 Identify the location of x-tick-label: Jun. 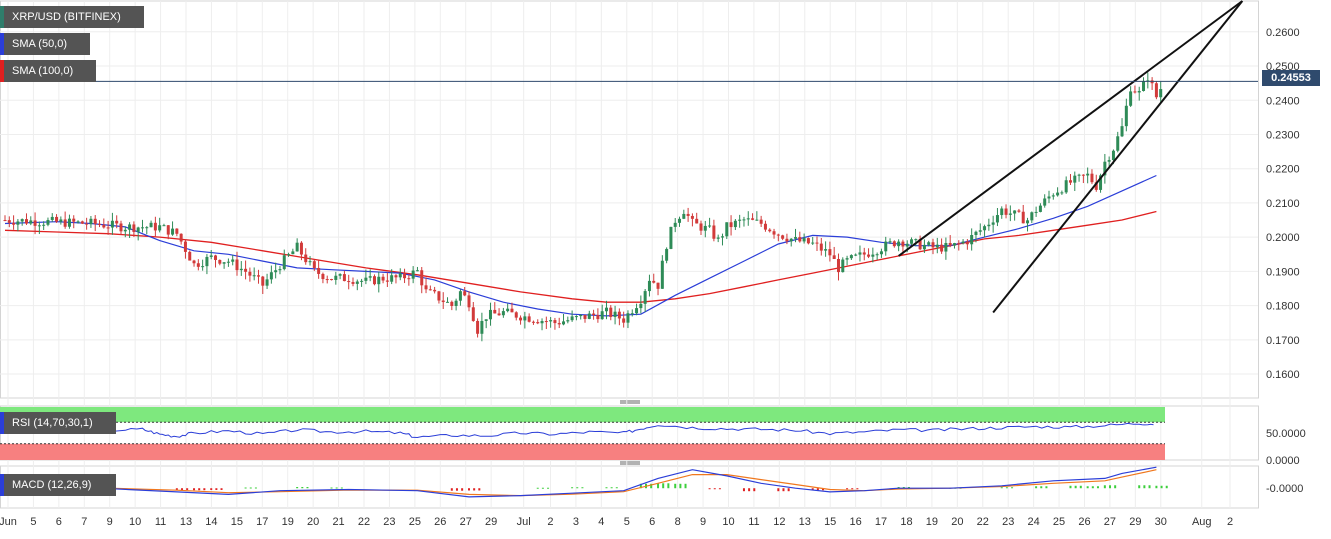
(8, 522).